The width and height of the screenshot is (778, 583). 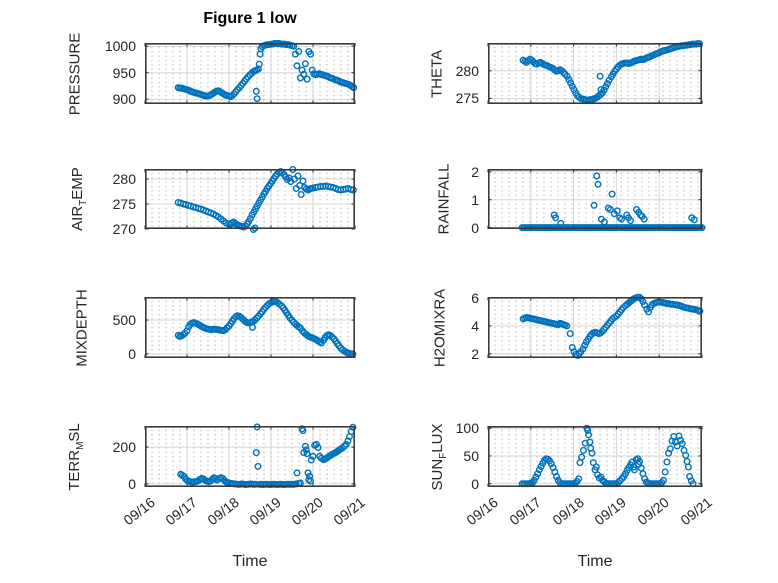 I want to click on x-axis-label-left: Time, so click(x=250, y=561).